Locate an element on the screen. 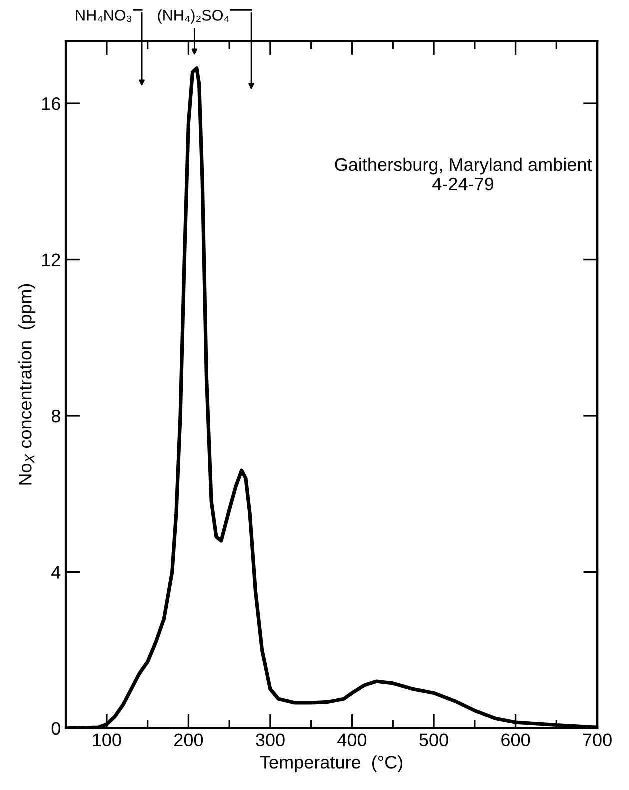  x-tick-label: 300 is located at coordinates (270, 740).